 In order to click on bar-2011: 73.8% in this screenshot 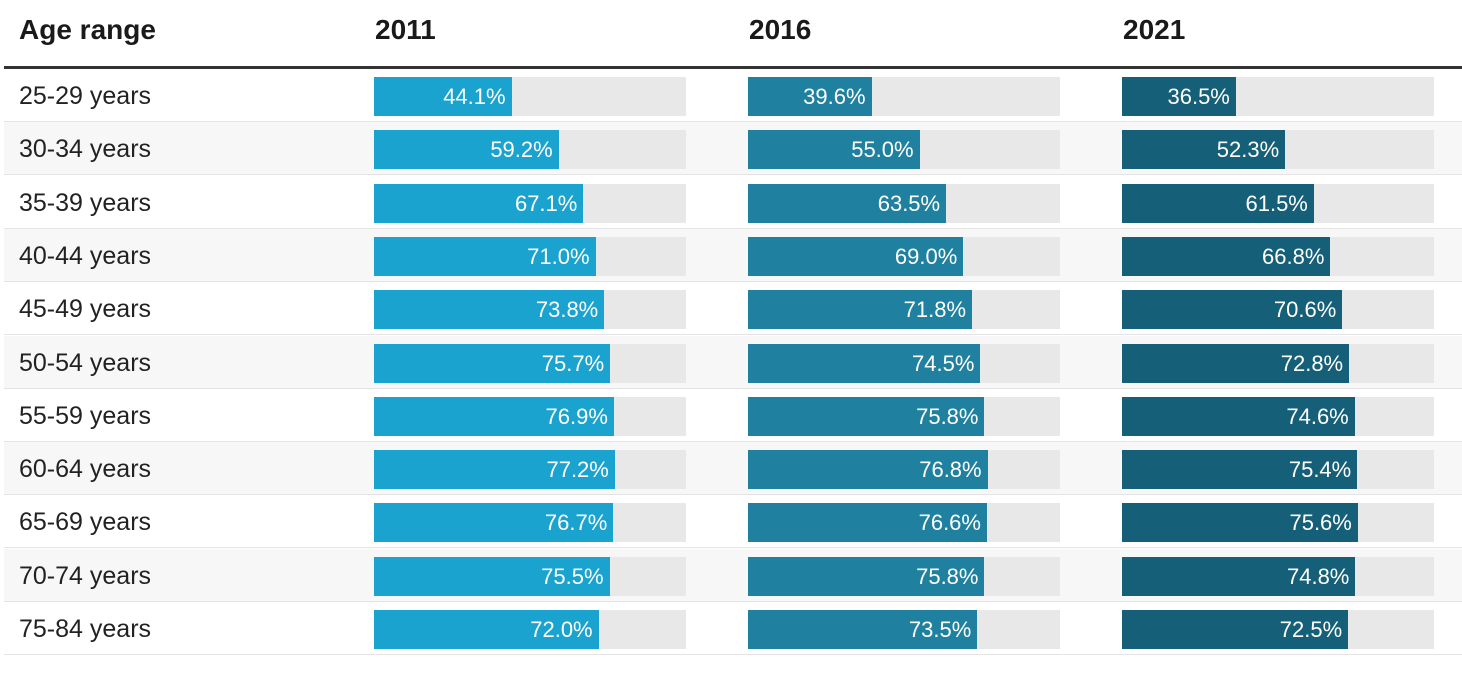, I will do `click(489, 310)`.